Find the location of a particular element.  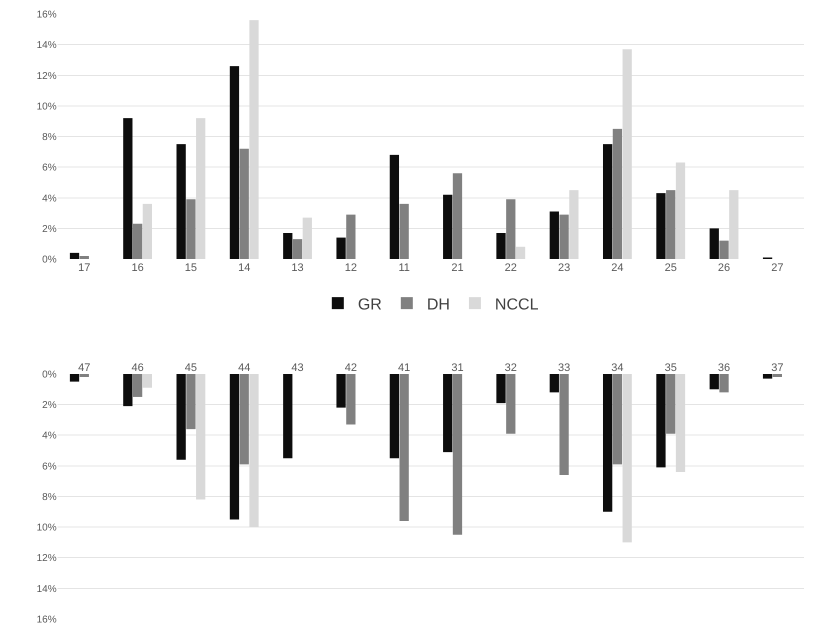

x-tick-label: 47 is located at coordinates (84, 368).